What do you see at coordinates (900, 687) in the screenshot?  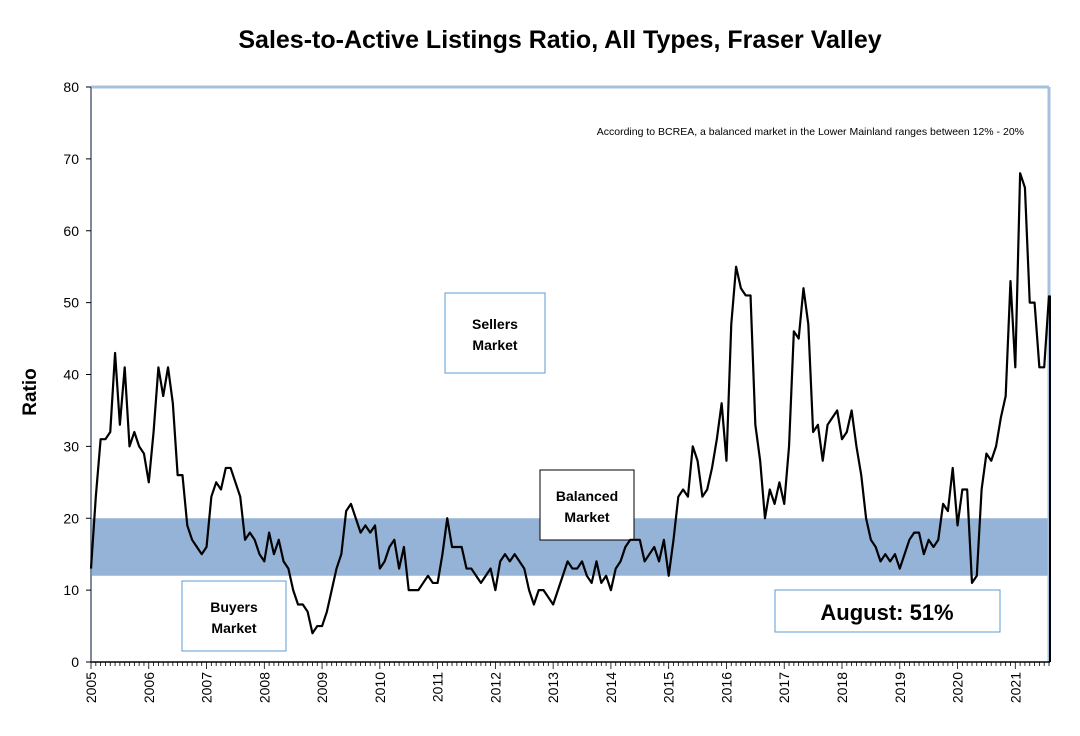 I see `x-tick-label: 2019` at bounding box center [900, 687].